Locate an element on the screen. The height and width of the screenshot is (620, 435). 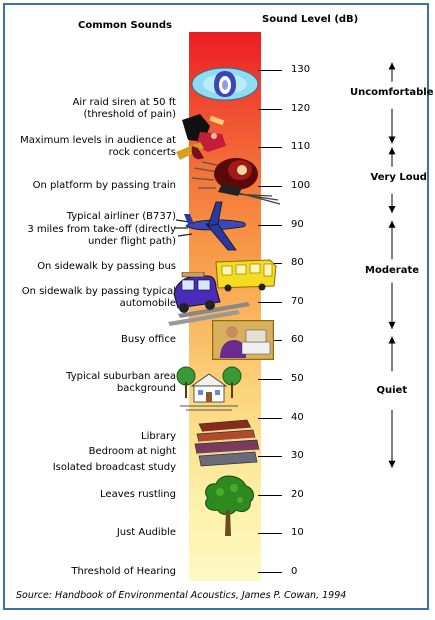
db-tick-label: 50 is located at coordinates (297, 378).